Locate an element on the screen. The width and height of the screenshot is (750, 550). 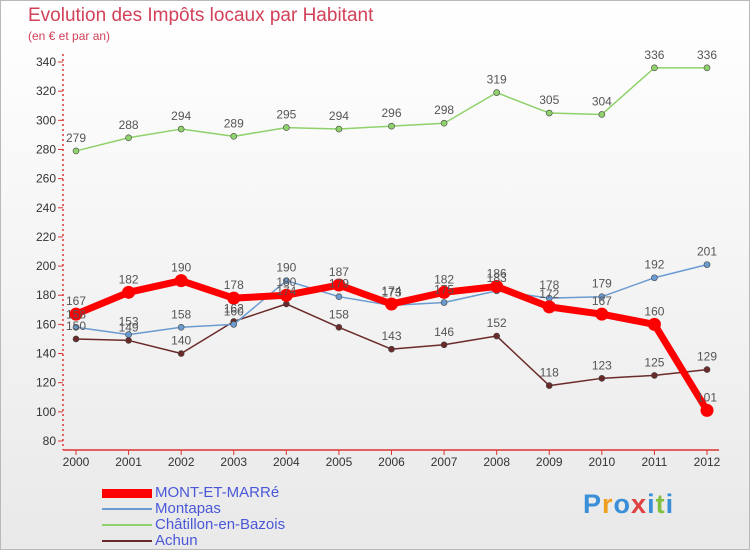
y-tick-label: 140 is located at coordinates (46, 354).